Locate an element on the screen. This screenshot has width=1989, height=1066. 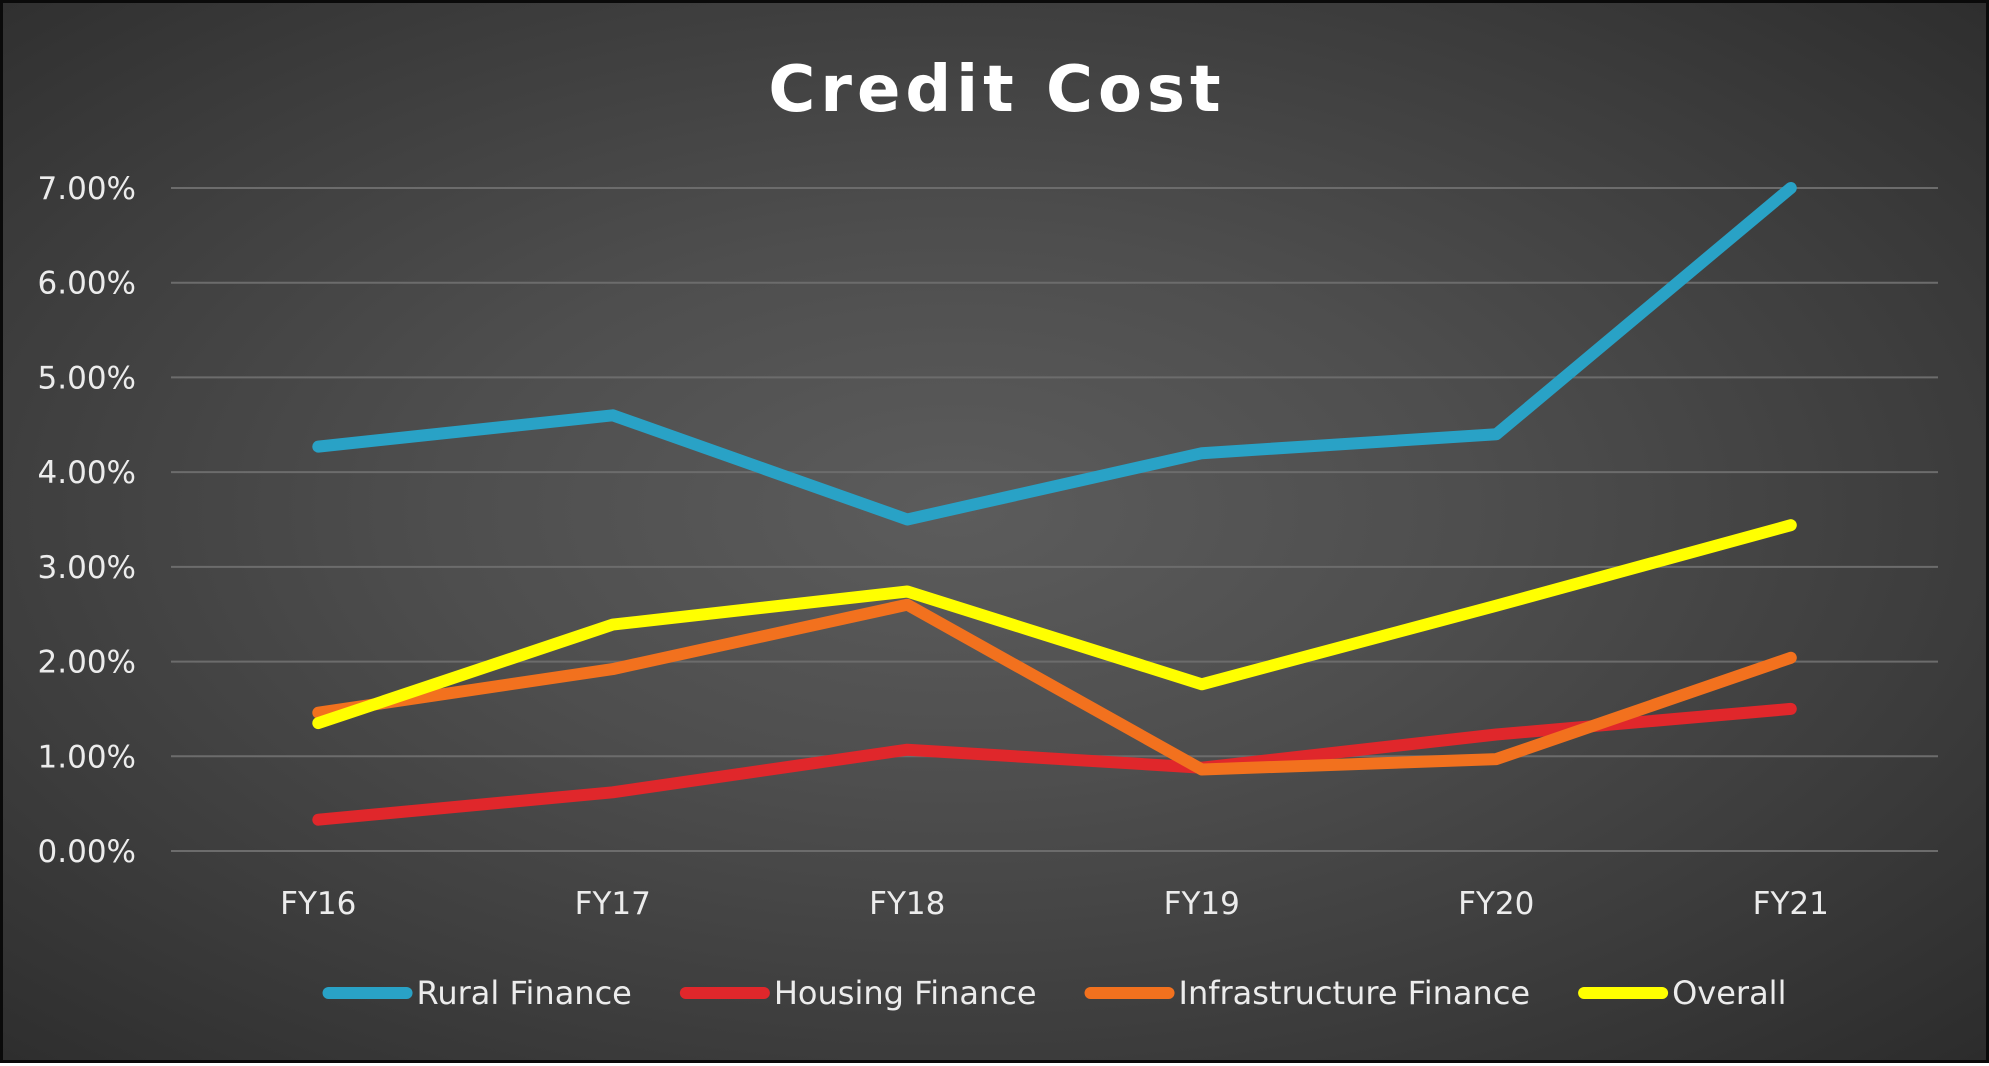
x-tick-label: FY16 is located at coordinates (318, 904).